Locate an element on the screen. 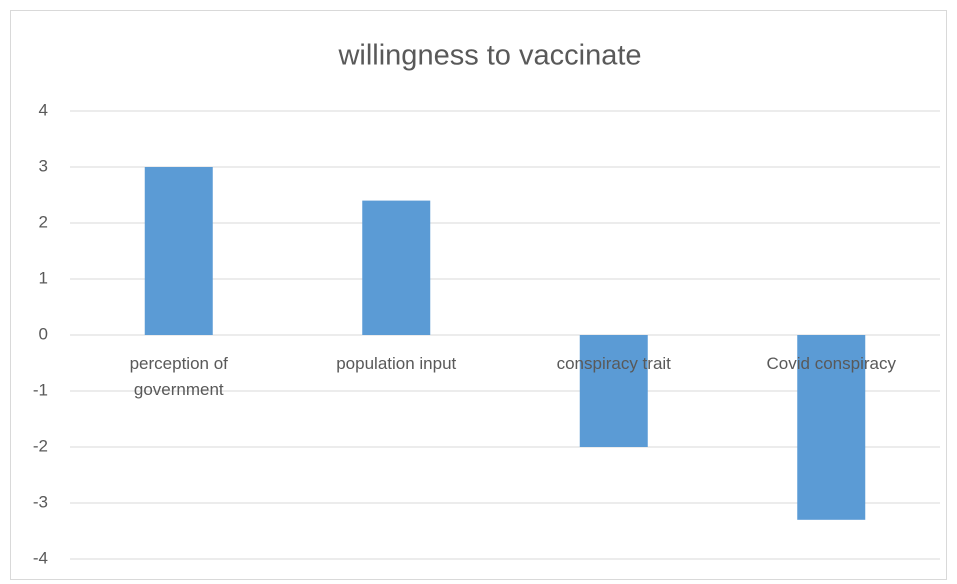  y-tick-label: 2 is located at coordinates (43, 221).